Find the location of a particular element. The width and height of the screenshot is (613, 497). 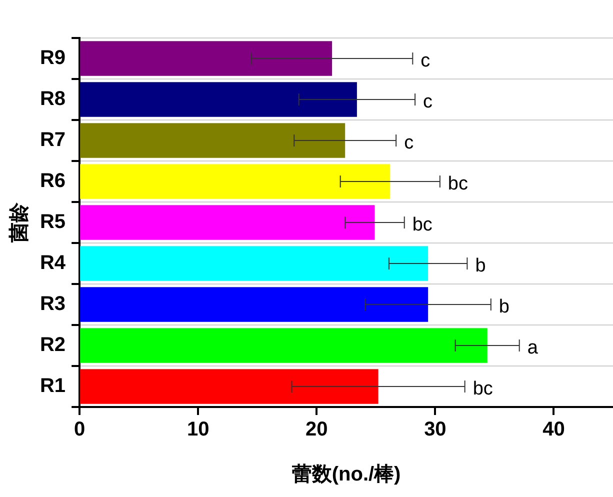

y-axis-title: 菌龄 is located at coordinates (19, 223).